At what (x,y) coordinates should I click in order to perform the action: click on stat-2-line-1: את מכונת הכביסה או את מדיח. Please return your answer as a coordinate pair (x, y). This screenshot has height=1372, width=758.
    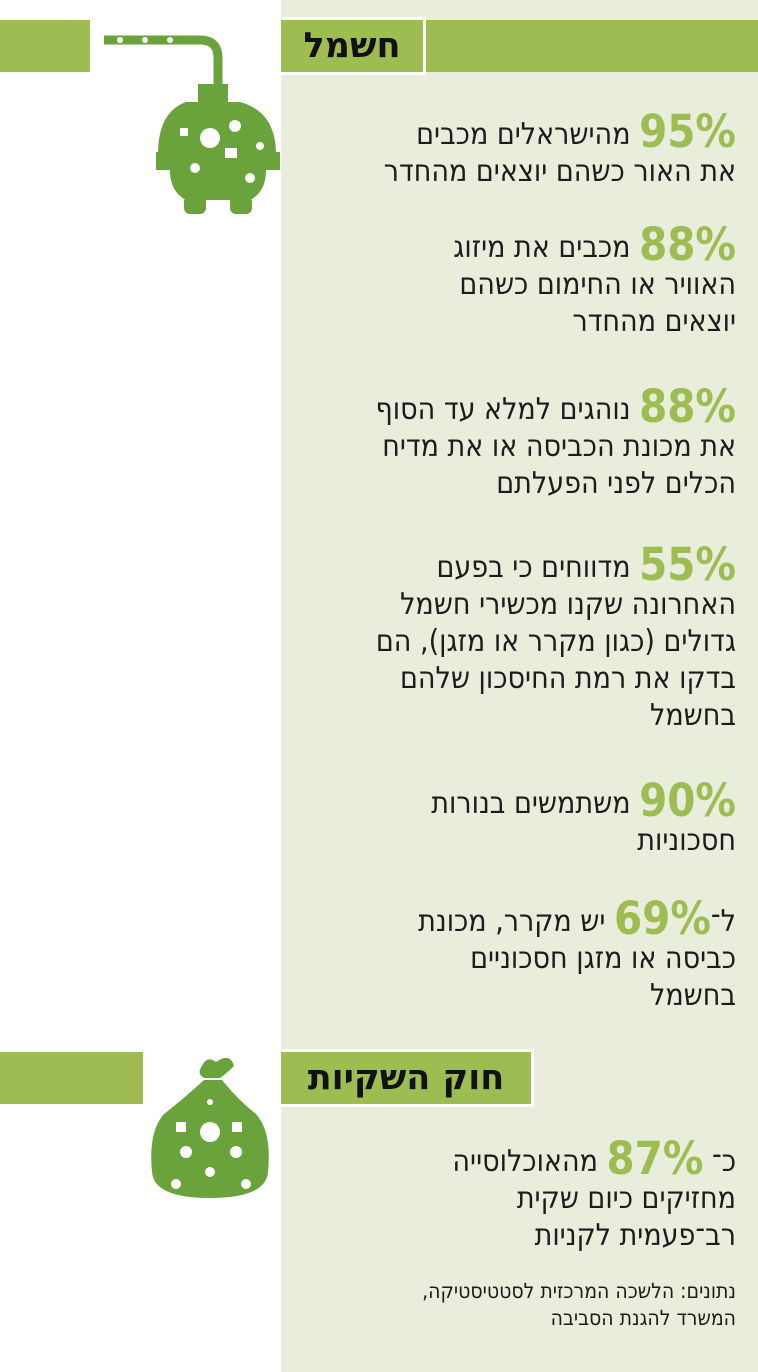
    Looking at the image, I should click on (559, 446).